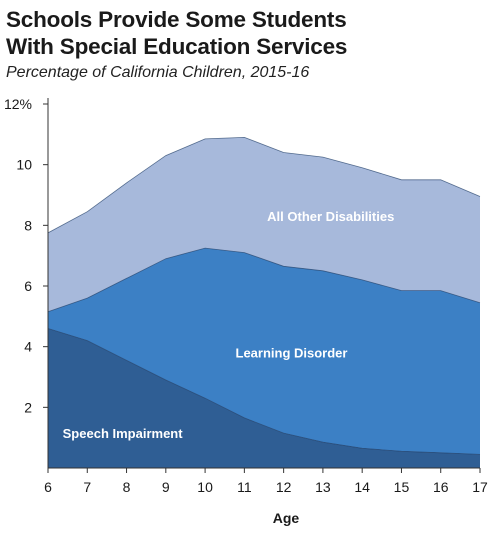 Image resolution: width=500 pixels, height=535 pixels. I want to click on x-tick-label: 14, so click(362, 487).